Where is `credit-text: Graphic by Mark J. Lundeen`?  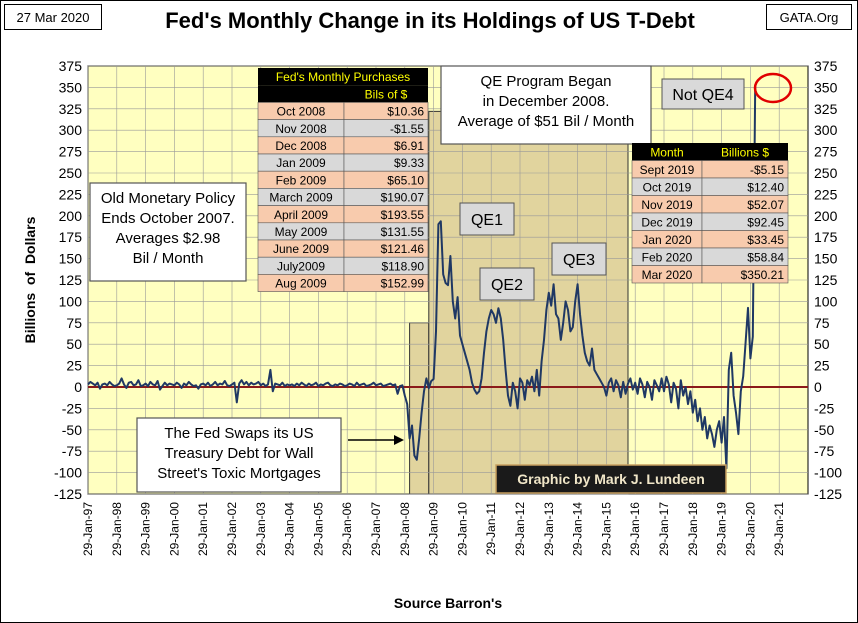 credit-text: Graphic by Mark J. Lundeen is located at coordinates (611, 479).